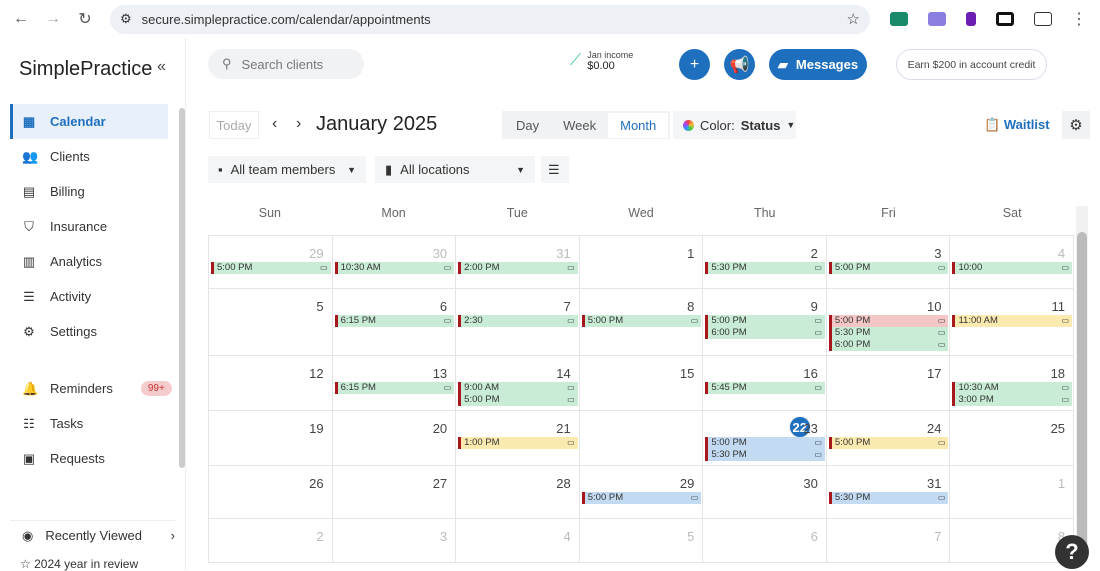  Describe the element at coordinates (1082, 384) in the screenshot. I see `calendar-scrollbar` at that location.